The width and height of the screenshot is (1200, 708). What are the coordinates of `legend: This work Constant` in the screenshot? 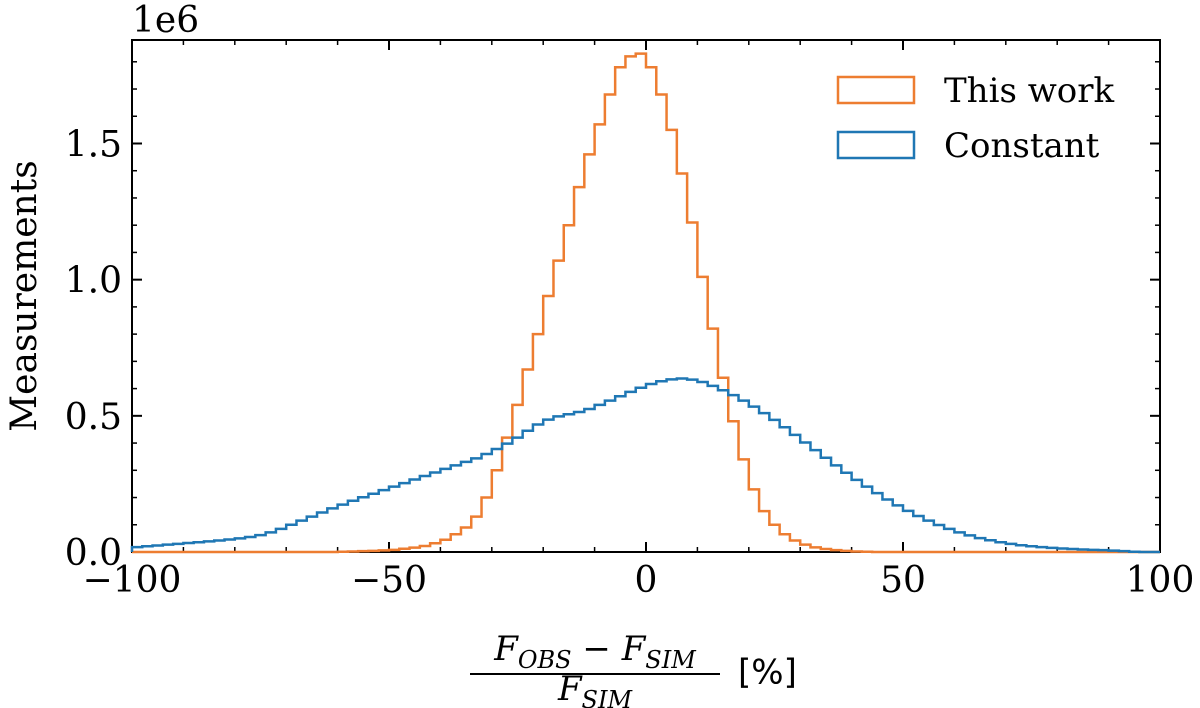 It's located at (975, 118).